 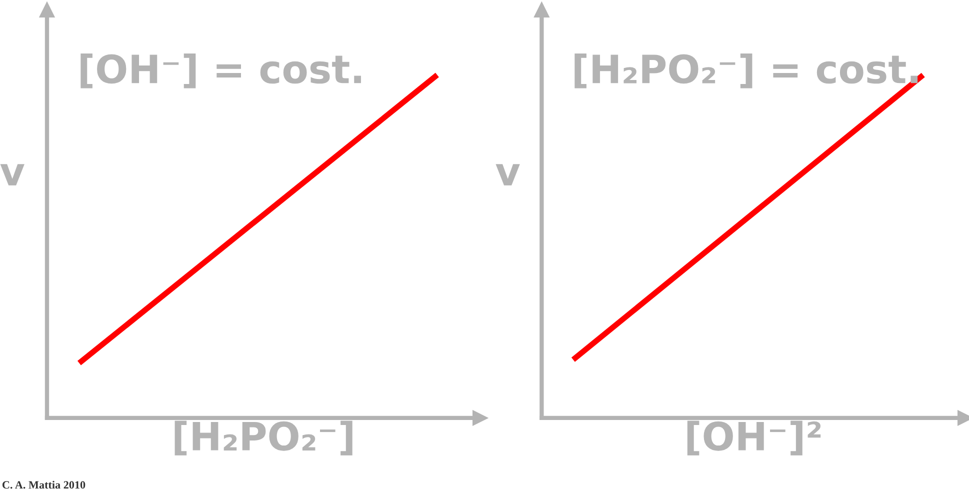 I want to click on chart-title: [H₂PO₂⁻] = cost., so click(x=746, y=71).